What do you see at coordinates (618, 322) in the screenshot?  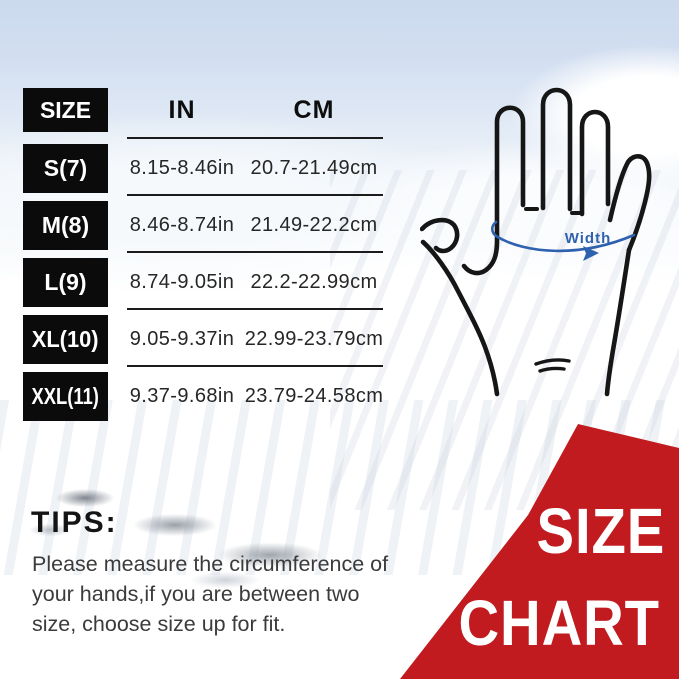 I see `palm-right-path` at bounding box center [618, 322].